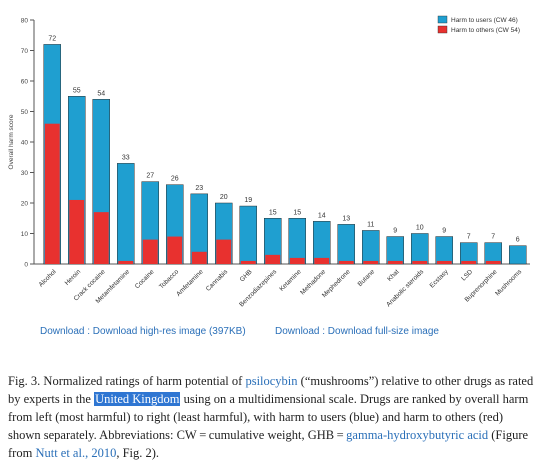 The width and height of the screenshot is (545, 464). I want to click on y-tick-label: 40, so click(25, 143).